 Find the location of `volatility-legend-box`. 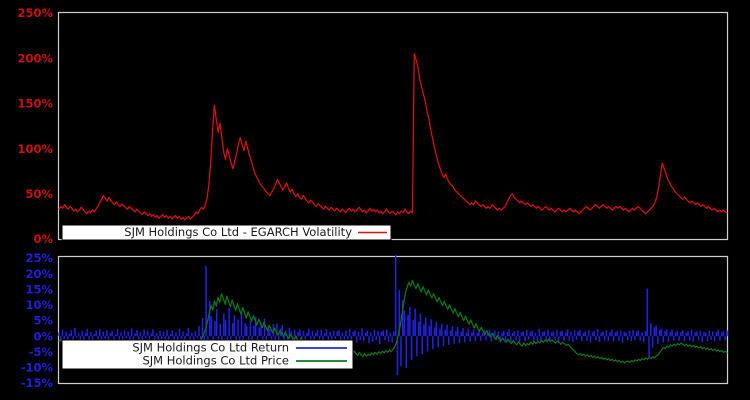

volatility-legend-box is located at coordinates (226, 232).